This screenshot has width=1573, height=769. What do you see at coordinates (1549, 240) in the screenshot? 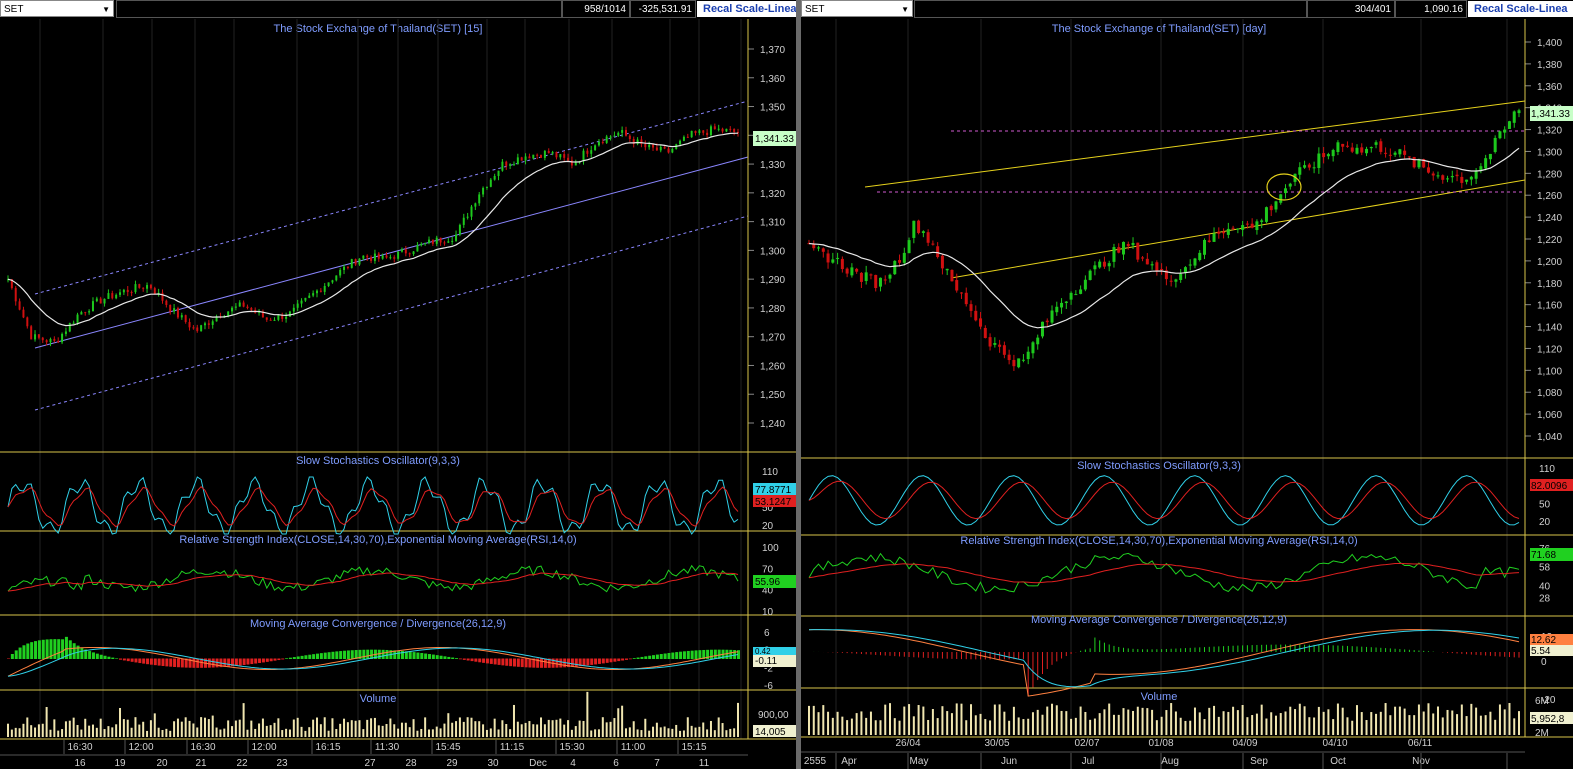
I see `right-price-tick: 1,220` at bounding box center [1549, 240].